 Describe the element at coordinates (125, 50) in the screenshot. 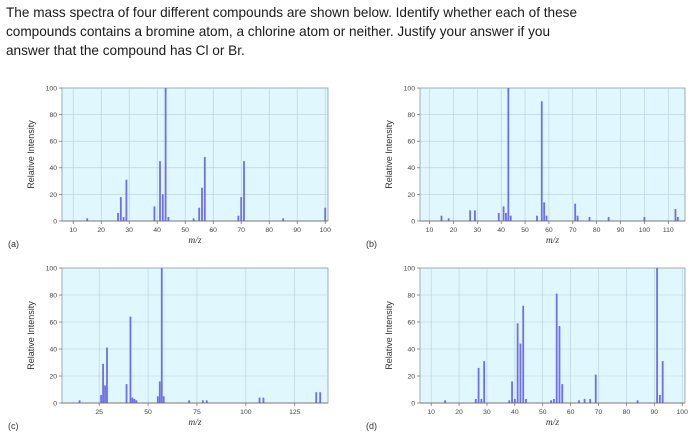

I see `question-line-3: answer that the compound has Cl or Br.` at that location.